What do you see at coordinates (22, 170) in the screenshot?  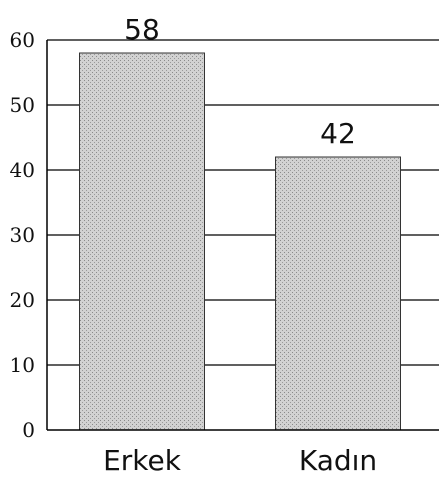 I see `y-tick-label: 40` at bounding box center [22, 170].